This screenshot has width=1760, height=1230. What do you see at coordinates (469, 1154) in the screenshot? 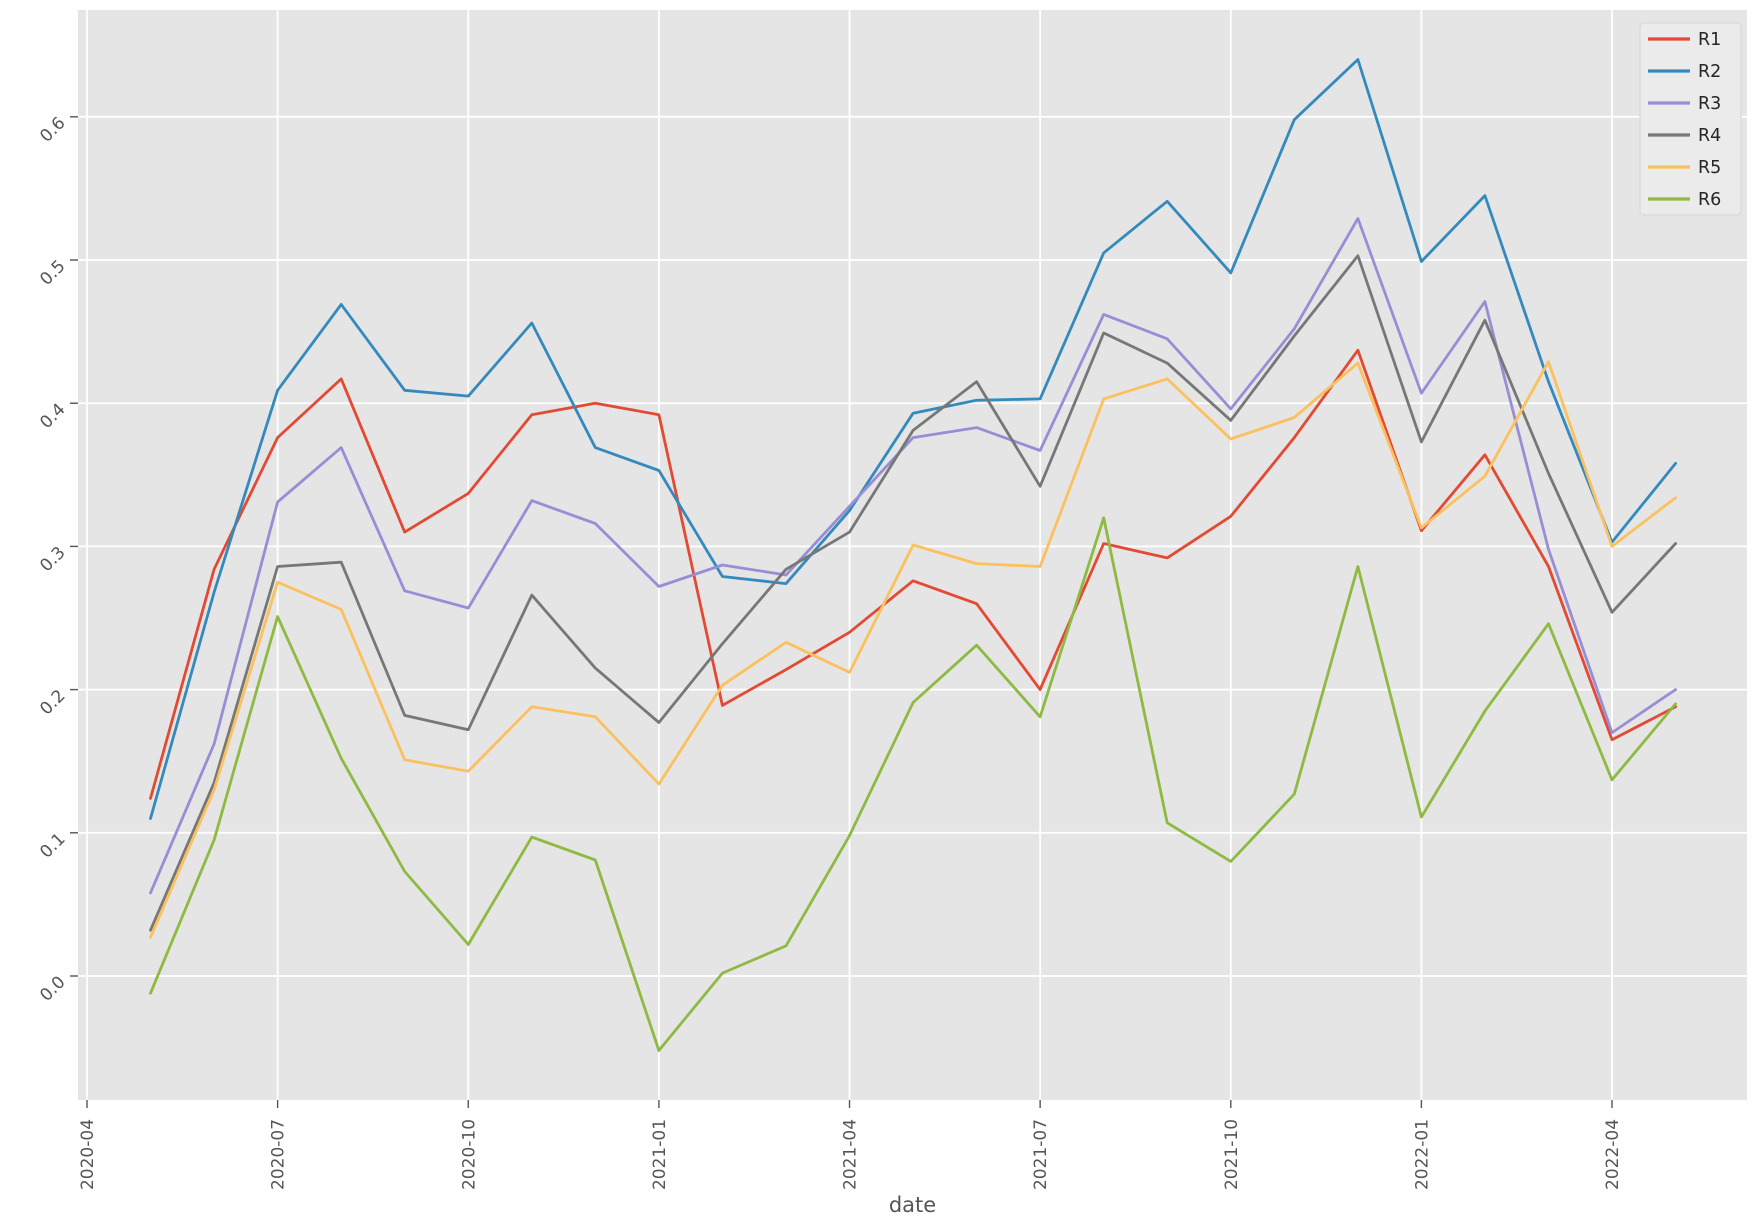
I see `x-tick-label: 2020-10` at bounding box center [469, 1154].